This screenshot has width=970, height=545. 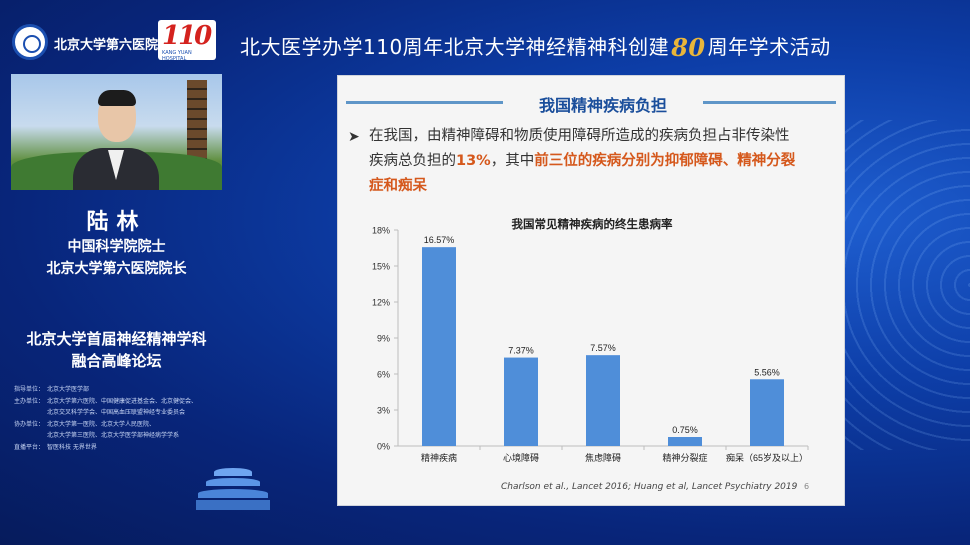 What do you see at coordinates (106, 401) in the screenshot?
I see `organizer-line: 主办单位： 北京大学第六医院、中国健康促进基金会、北京健促会、` at bounding box center [106, 401].